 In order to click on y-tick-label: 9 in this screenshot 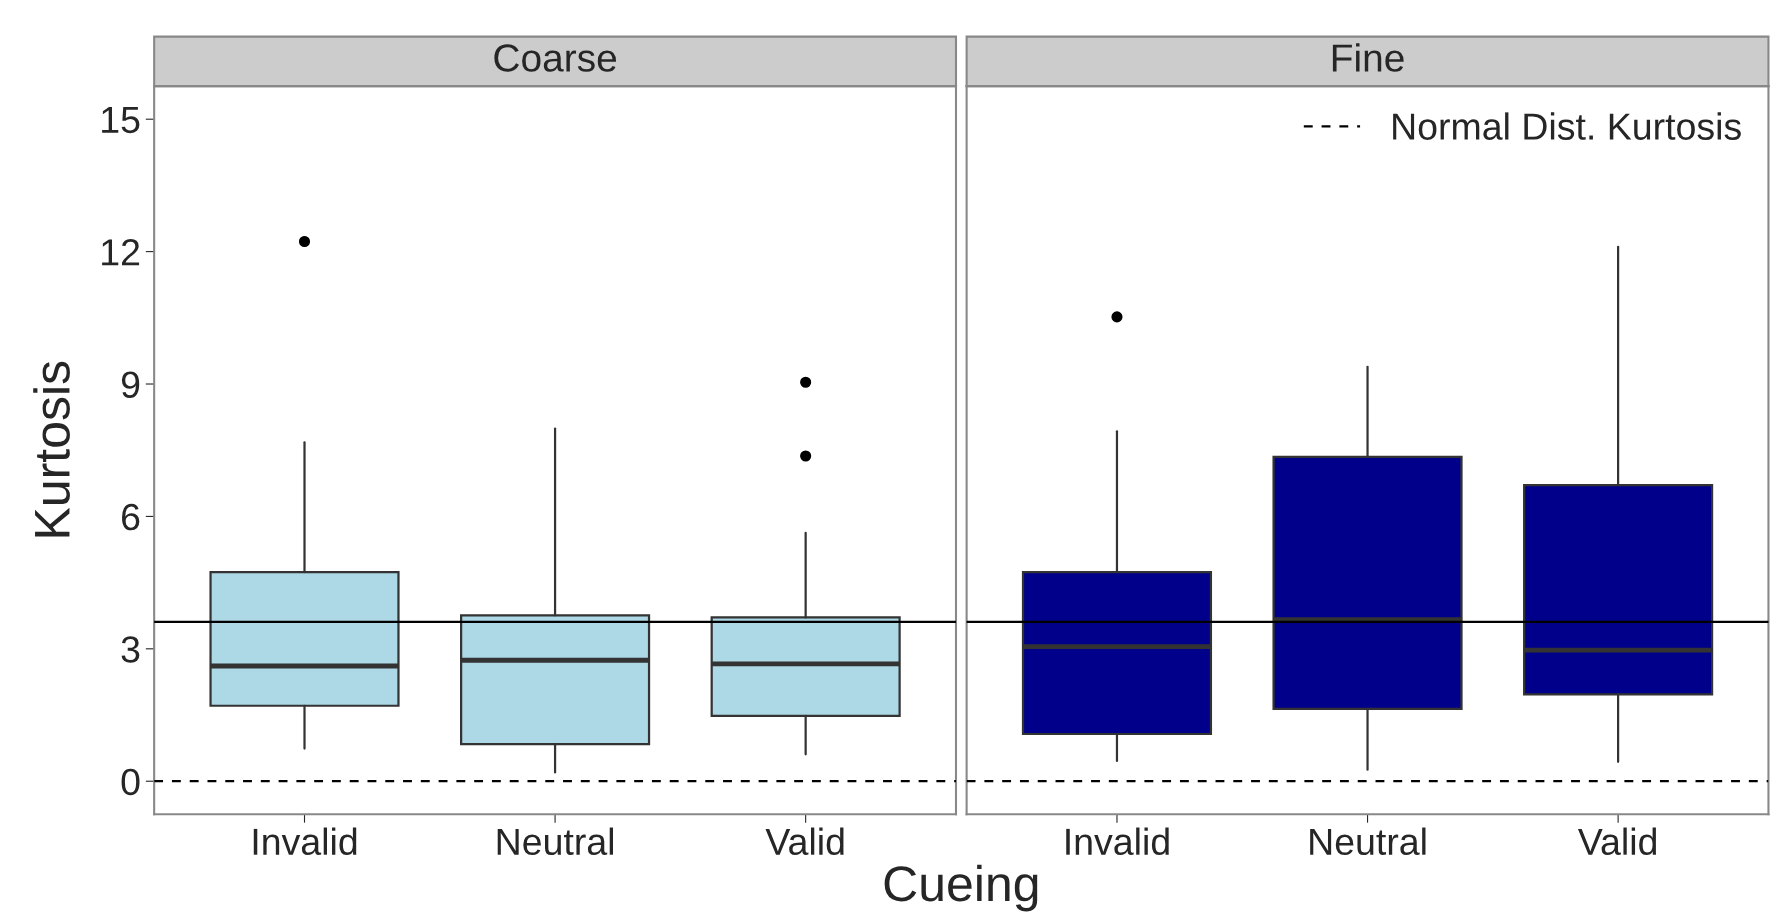, I will do `click(130, 384)`.